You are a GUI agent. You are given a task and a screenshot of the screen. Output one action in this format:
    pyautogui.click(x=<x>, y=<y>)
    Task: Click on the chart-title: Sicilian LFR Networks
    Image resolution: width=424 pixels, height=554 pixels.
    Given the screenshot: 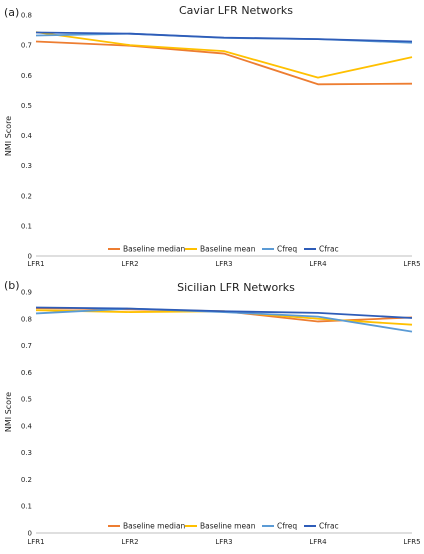 What is the action you would take?
    pyautogui.click(x=236, y=287)
    